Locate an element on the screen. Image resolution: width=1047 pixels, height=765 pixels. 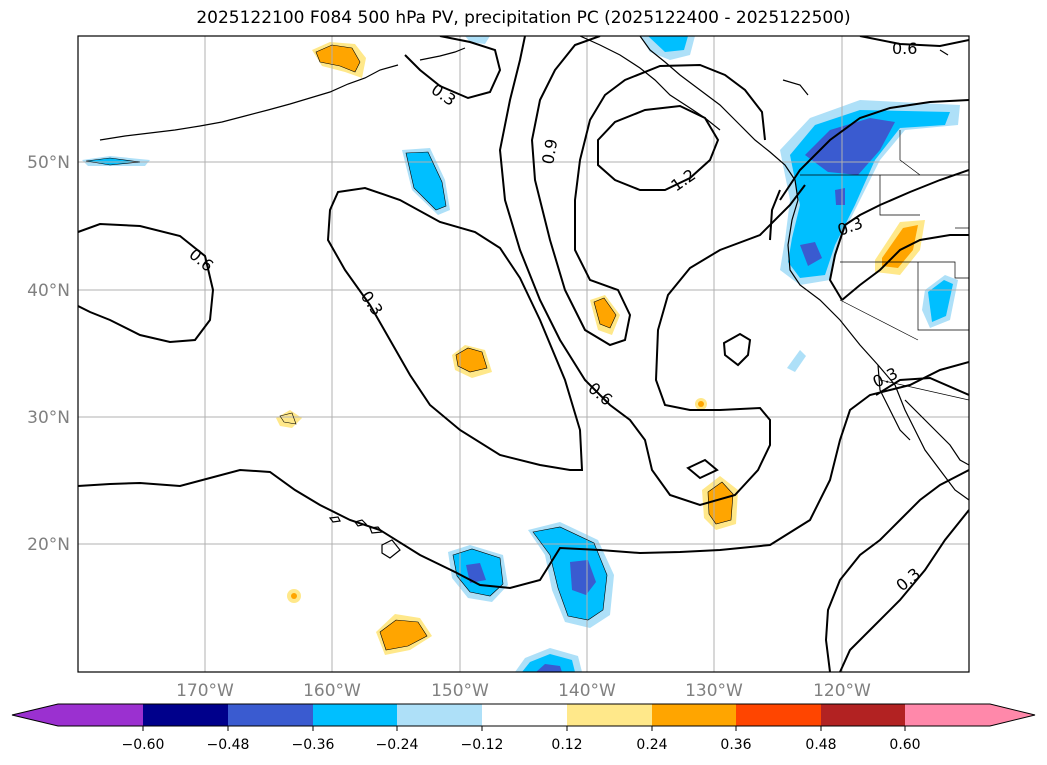
colorbar-tick-label: 0.24 is located at coordinates (651, 745).